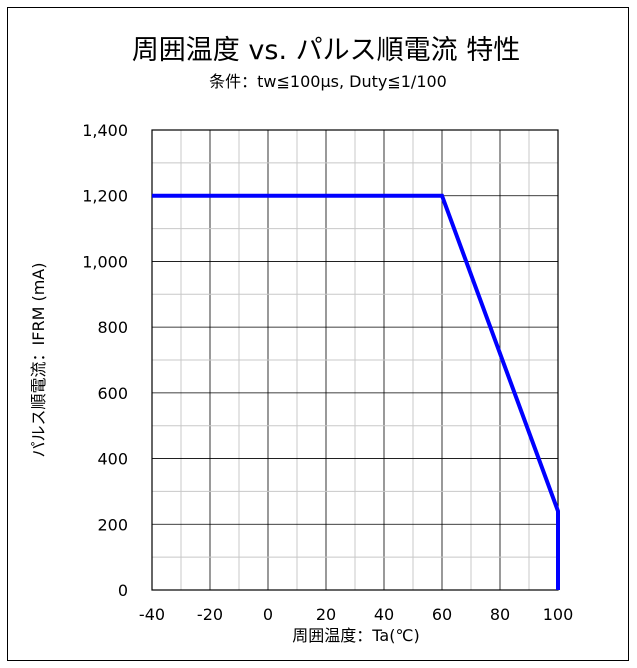 This screenshot has width=637, height=668. I want to click on y-tick-labels: 0 200 400 600 800 1,000 1,200 1,400, so click(105, 360).